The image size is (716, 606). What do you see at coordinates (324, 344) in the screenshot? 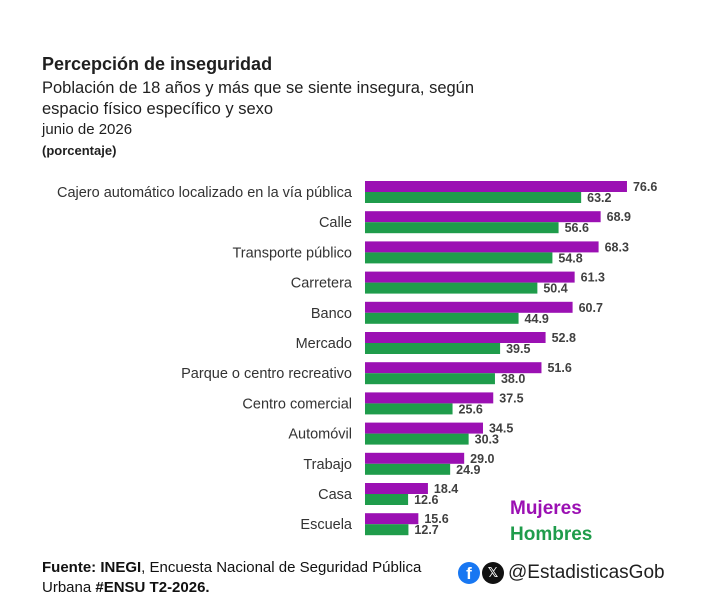
I see `category-label: Mercado` at bounding box center [324, 344].